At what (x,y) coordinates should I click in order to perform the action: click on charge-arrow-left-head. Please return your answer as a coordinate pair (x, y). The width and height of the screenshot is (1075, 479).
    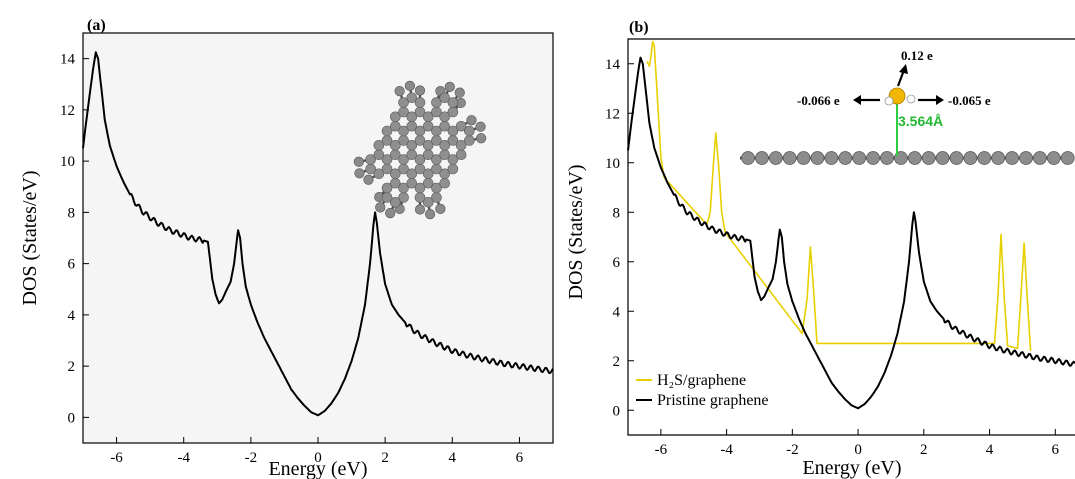
    Looking at the image, I should click on (857, 100).